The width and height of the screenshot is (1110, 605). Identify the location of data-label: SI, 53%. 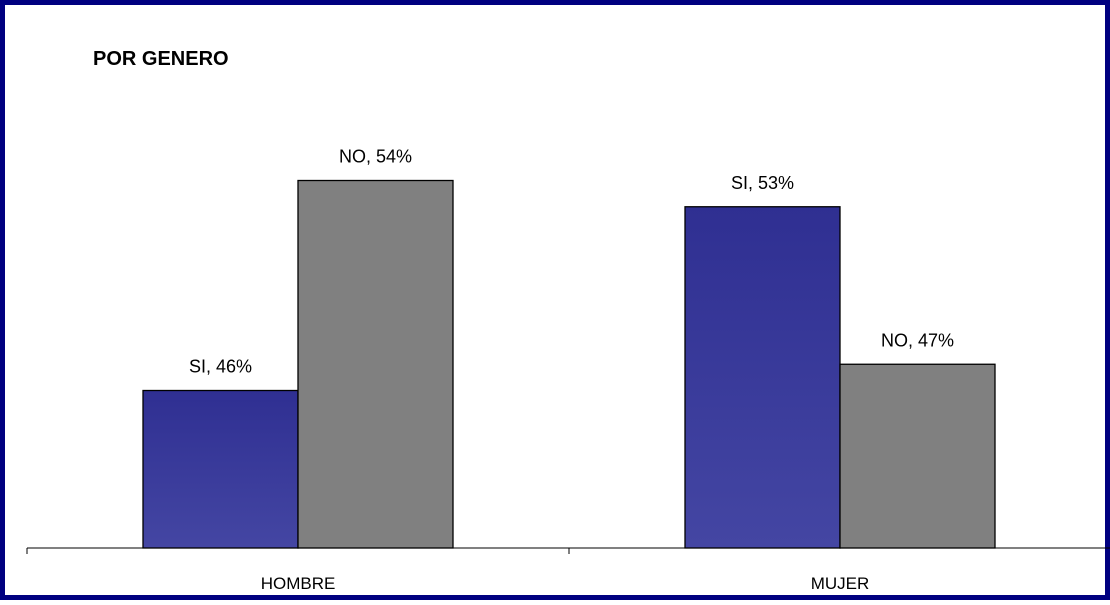
(762, 183).